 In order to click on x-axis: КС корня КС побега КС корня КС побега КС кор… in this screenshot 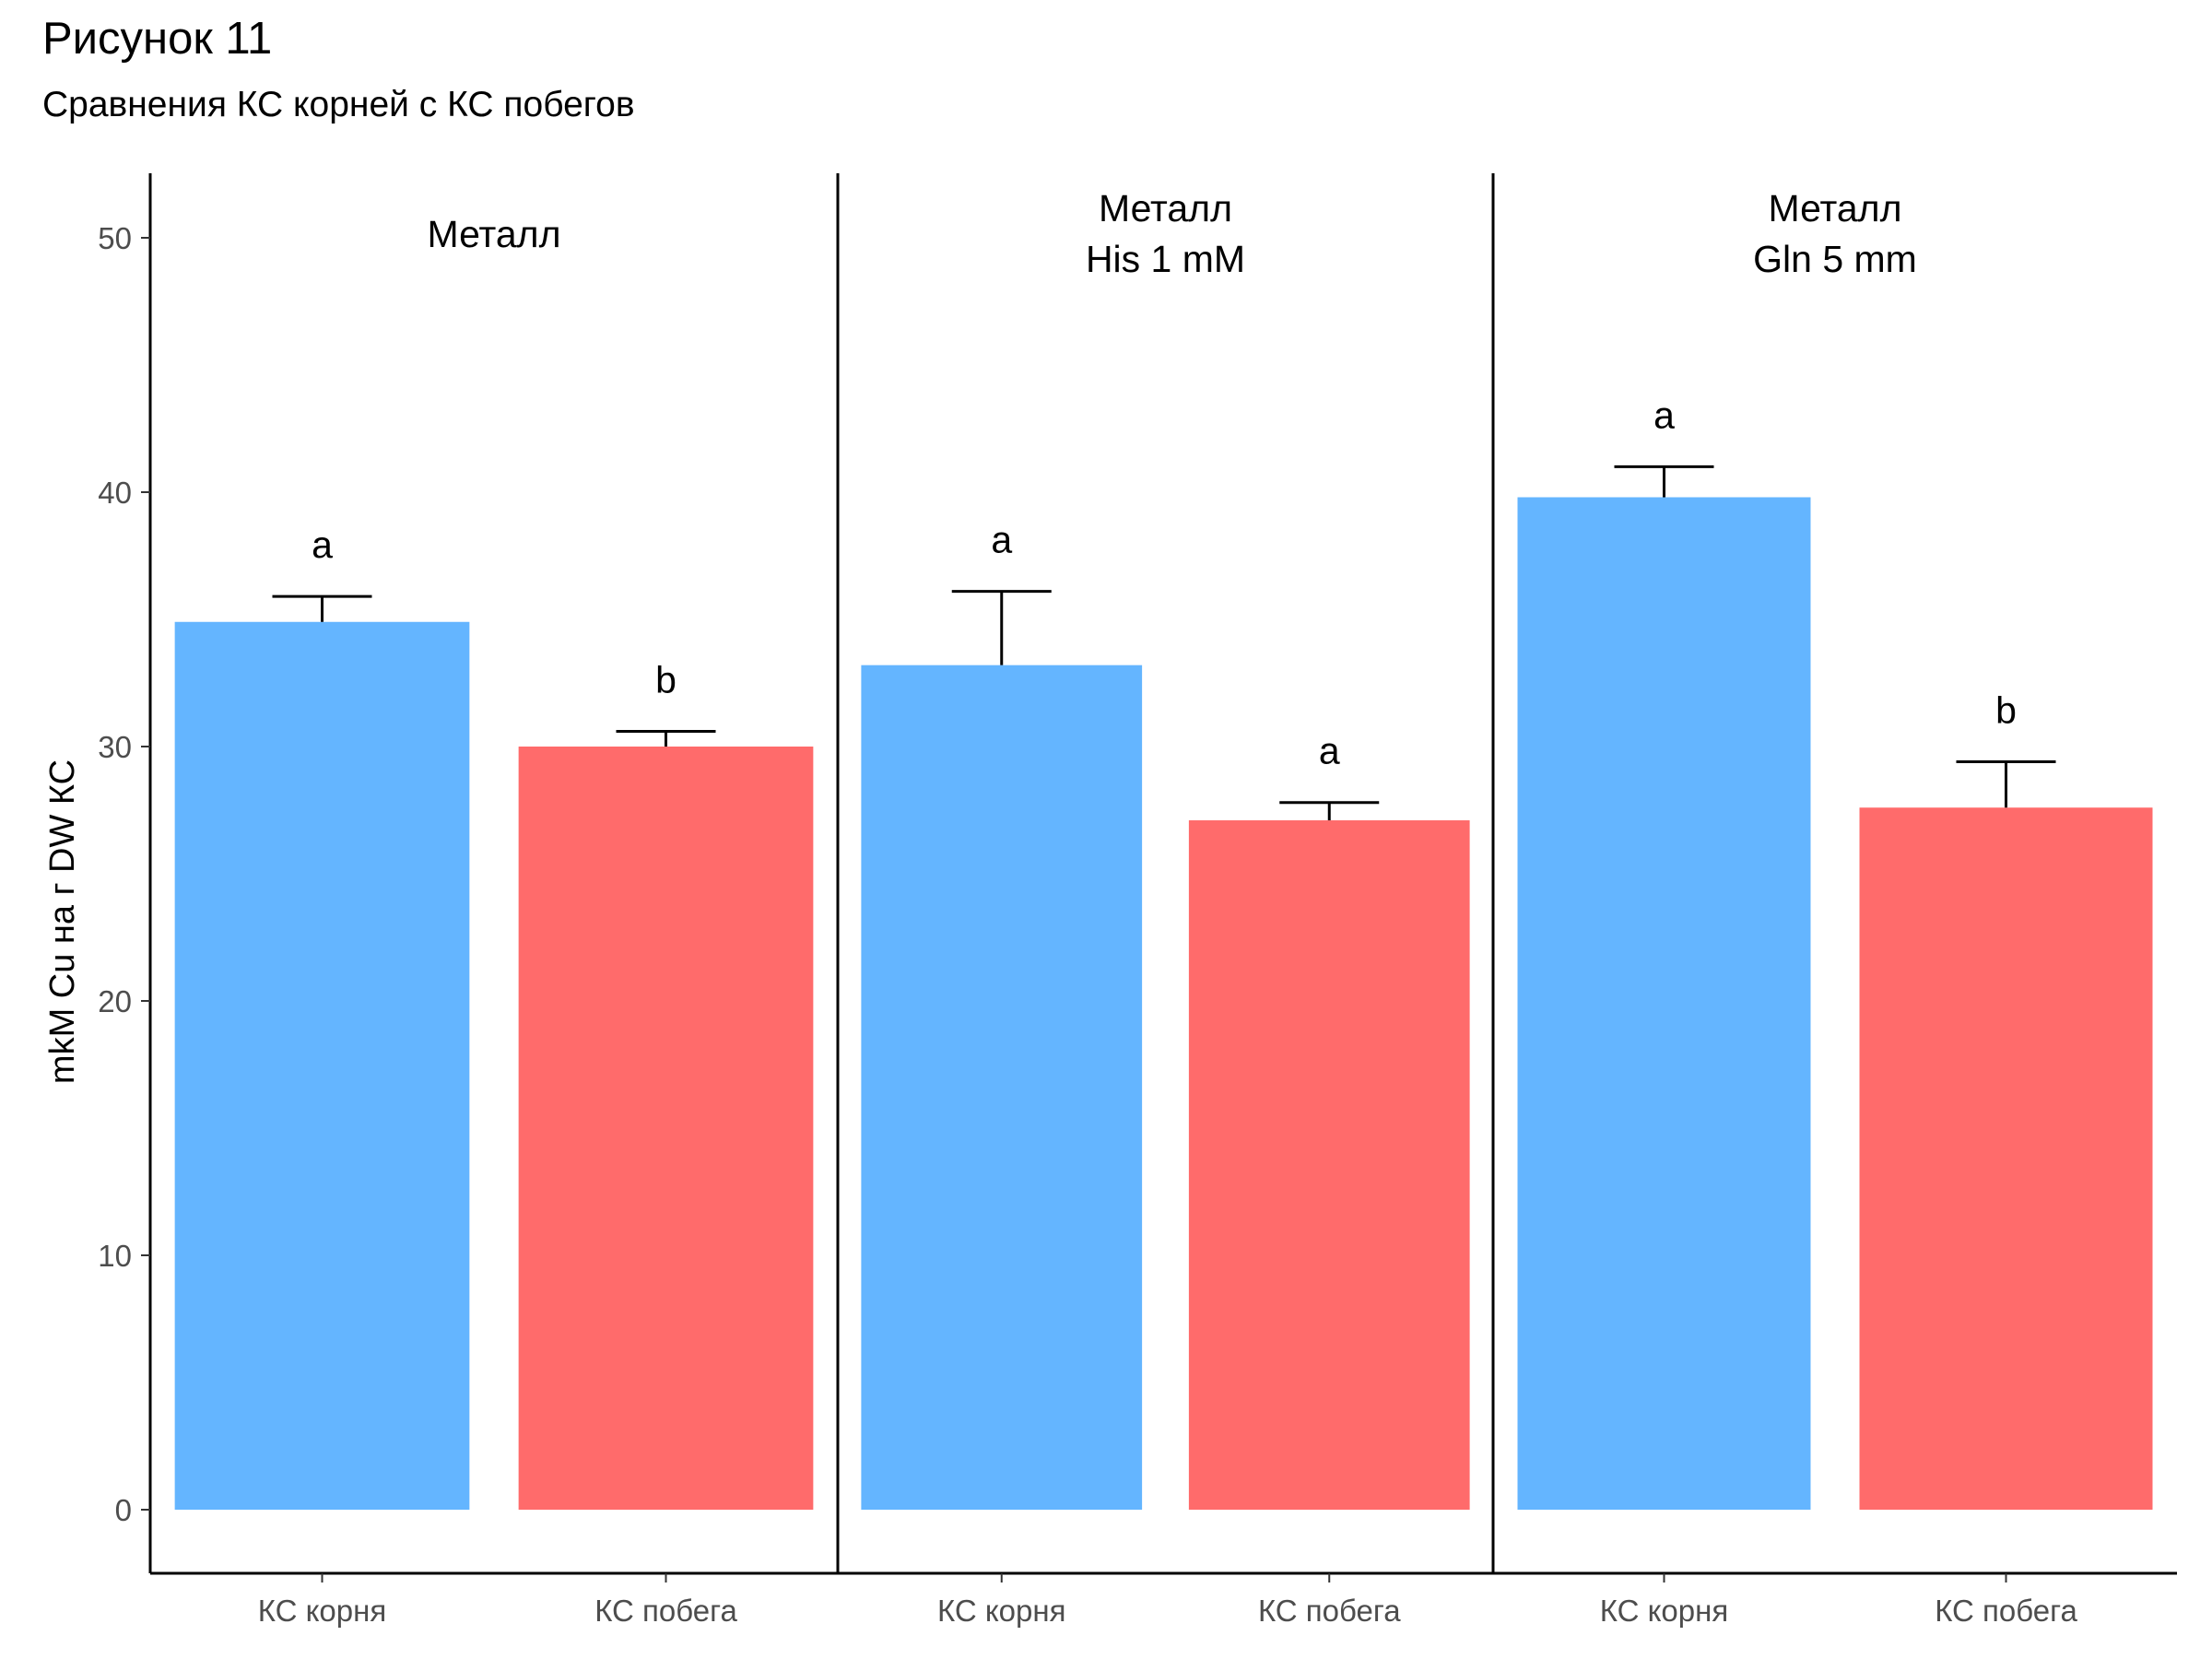, I will do `click(1163, 1599)`.